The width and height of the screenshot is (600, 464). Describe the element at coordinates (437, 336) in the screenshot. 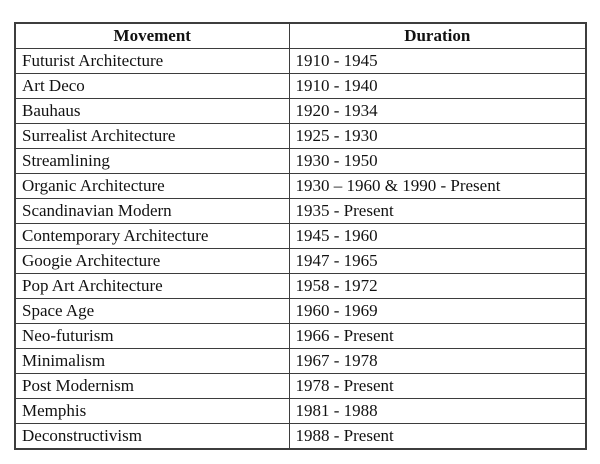

I see `duration-cell: 1966 - Present` at that location.